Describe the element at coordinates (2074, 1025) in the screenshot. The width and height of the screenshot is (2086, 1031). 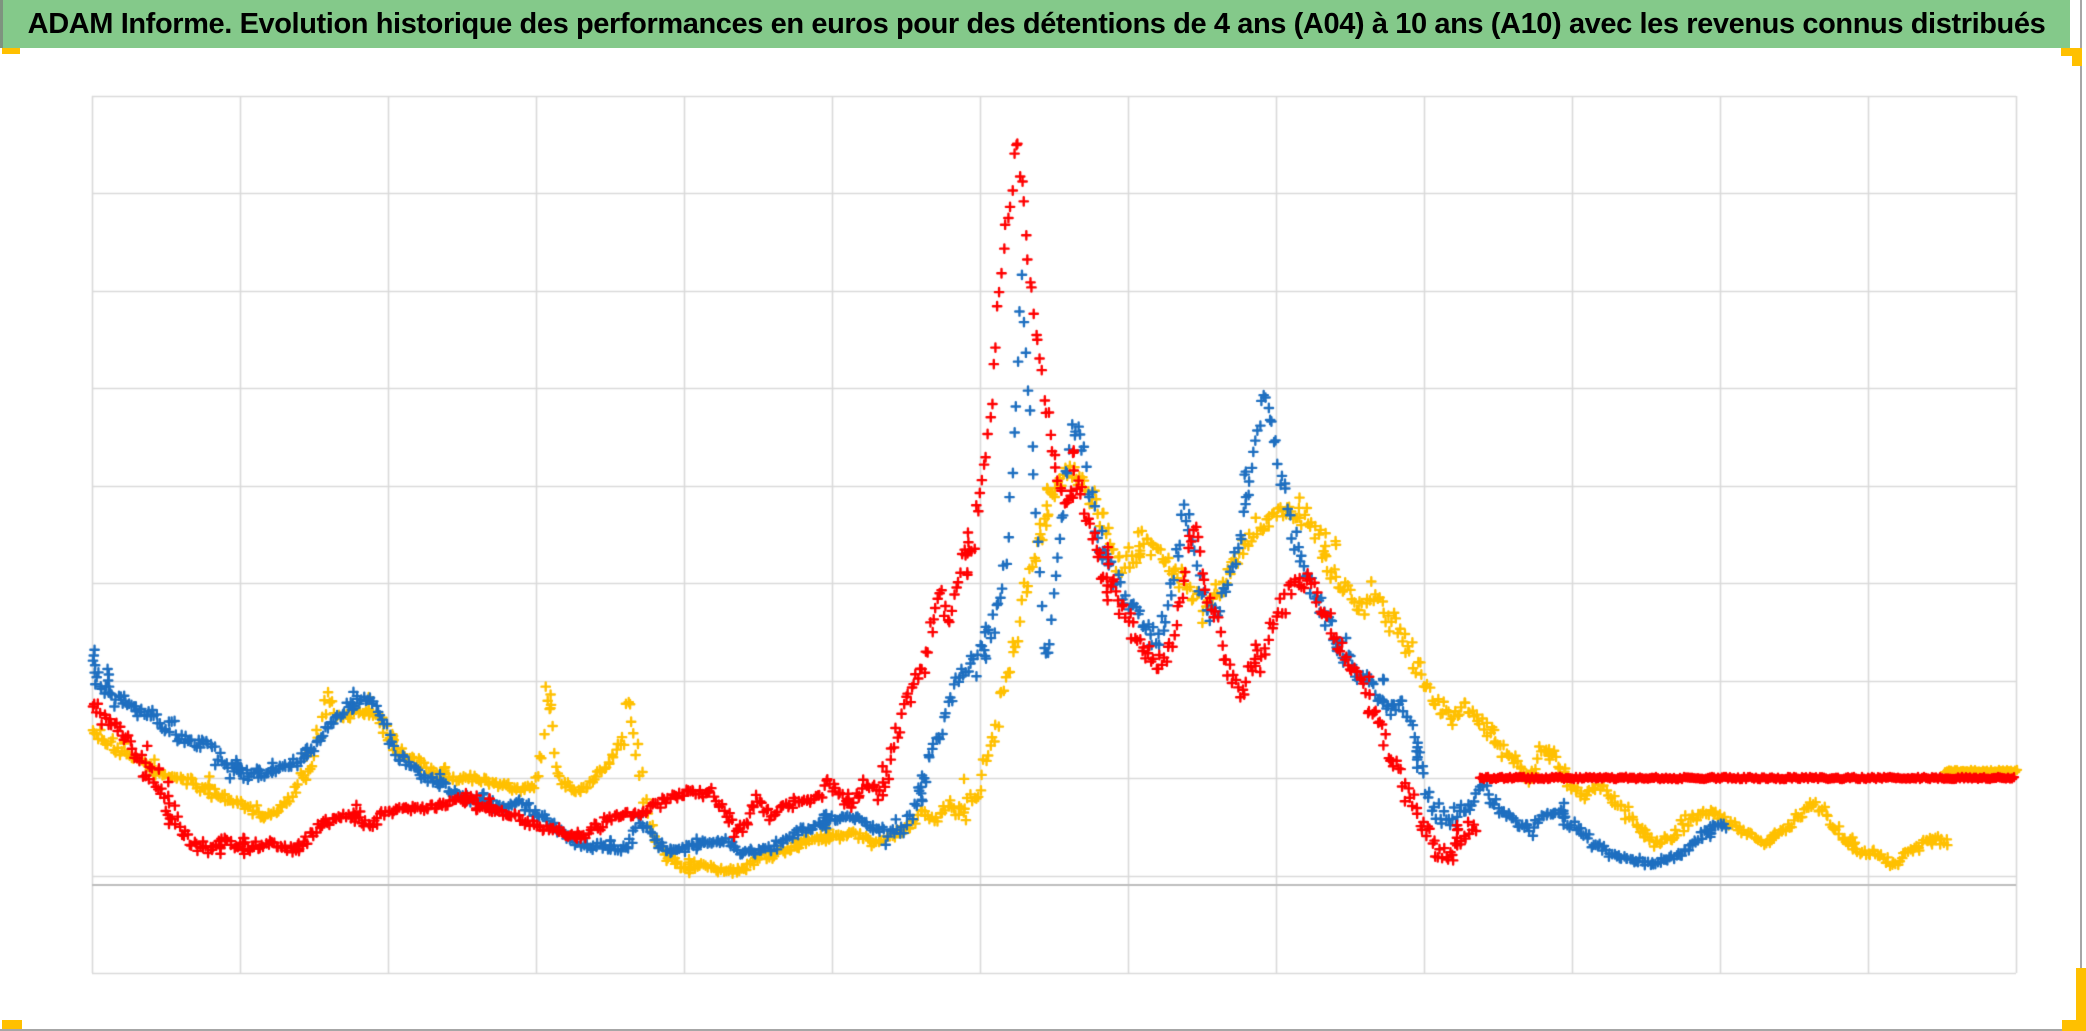
I see `corner-accent-bottom-right` at that location.